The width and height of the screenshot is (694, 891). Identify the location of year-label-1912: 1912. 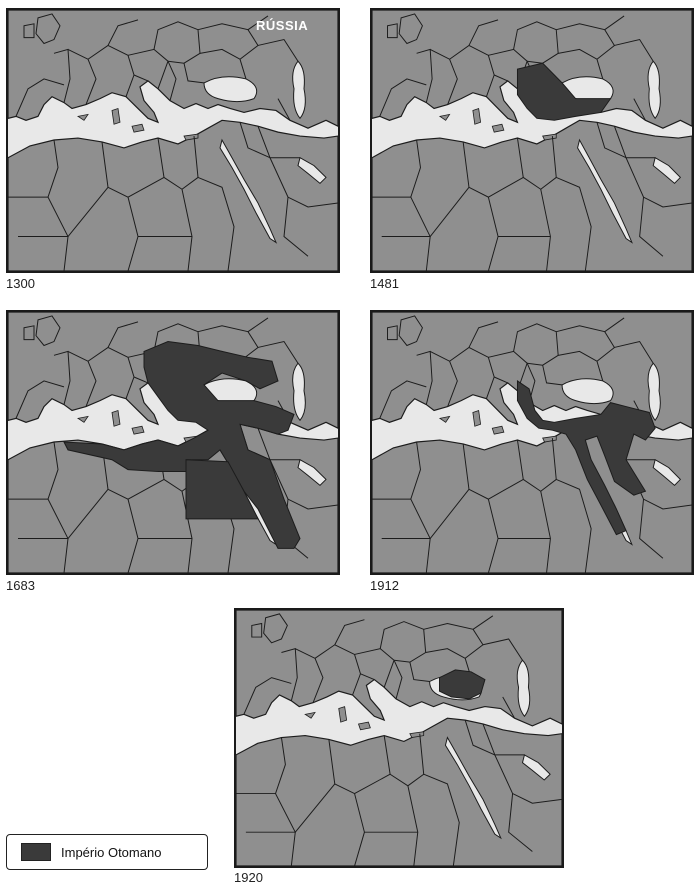
(384, 585).